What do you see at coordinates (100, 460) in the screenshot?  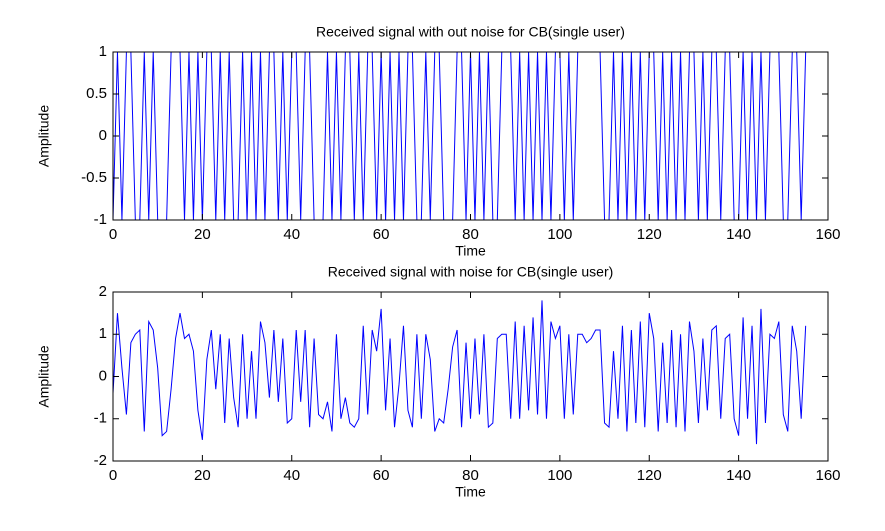 I see `y-tick-label: -2` at bounding box center [100, 460].